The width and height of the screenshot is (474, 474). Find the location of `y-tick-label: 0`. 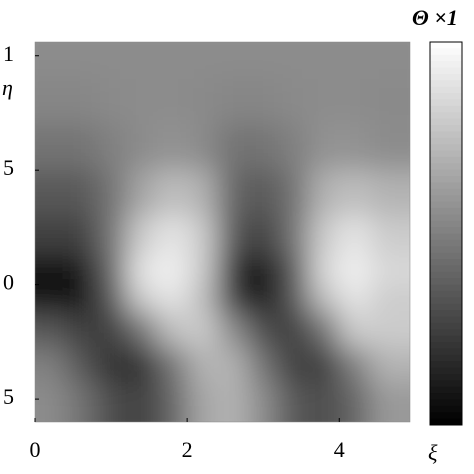

y-tick-label: 0 is located at coordinates (8, 282).